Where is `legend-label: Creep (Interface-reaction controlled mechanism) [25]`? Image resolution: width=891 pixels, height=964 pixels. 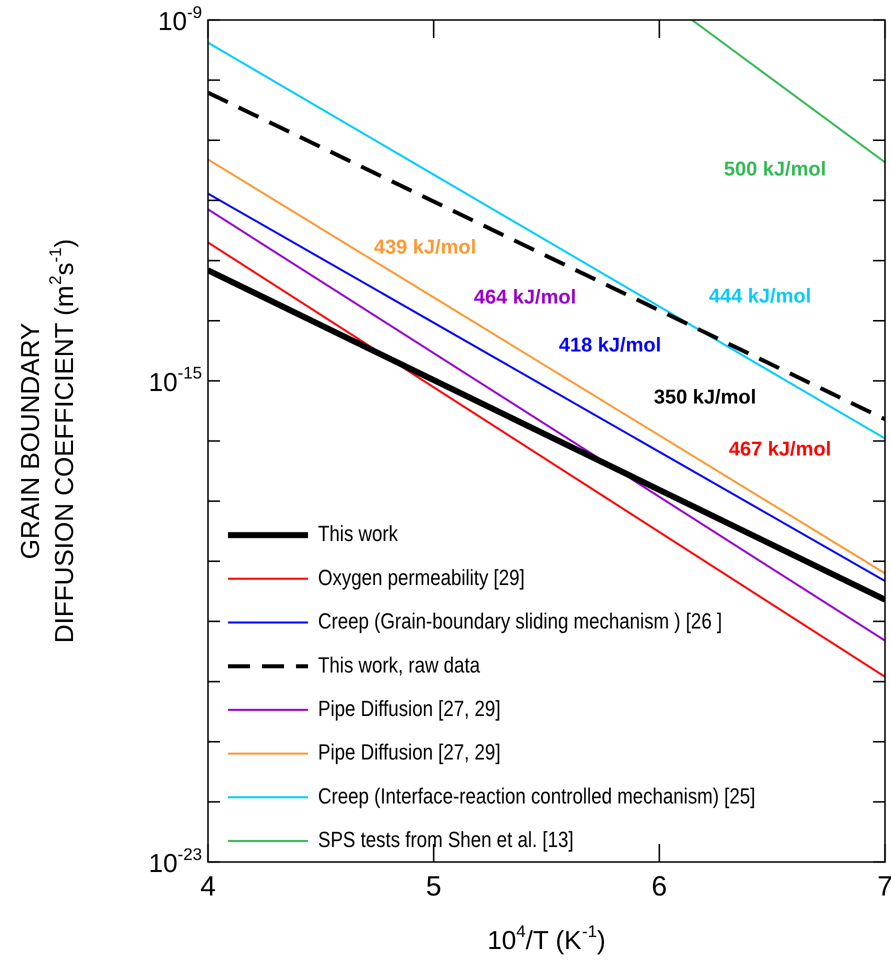
legend-label: Creep (Interface-reaction controlled mechanism) [25] is located at coordinates (537, 797).